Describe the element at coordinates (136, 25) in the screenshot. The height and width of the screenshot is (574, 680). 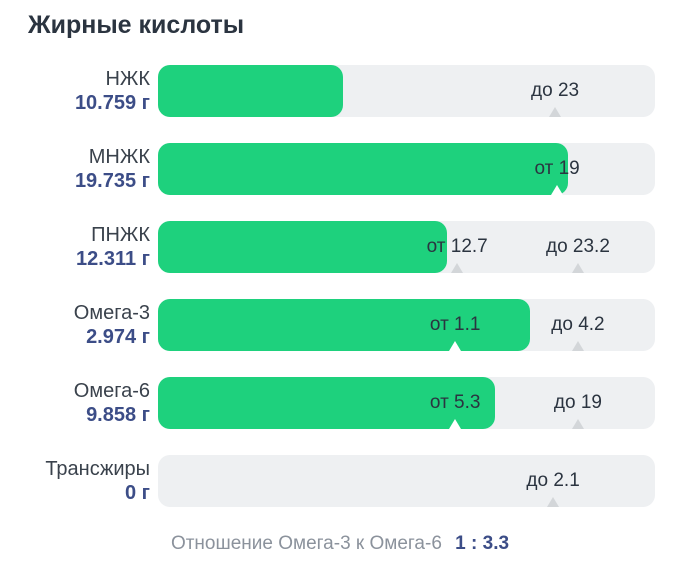
I see `page-title: Жирные кислоты` at that location.